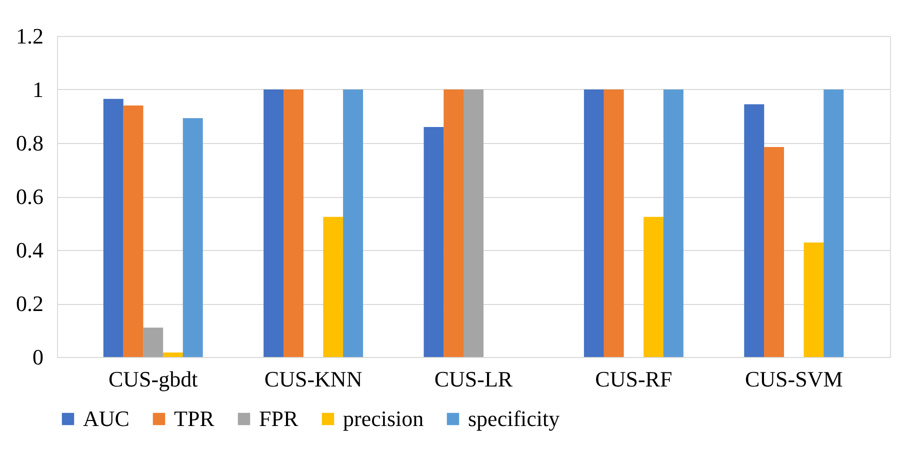  I want to click on x-tick-label: CUS-LR, so click(473, 379).